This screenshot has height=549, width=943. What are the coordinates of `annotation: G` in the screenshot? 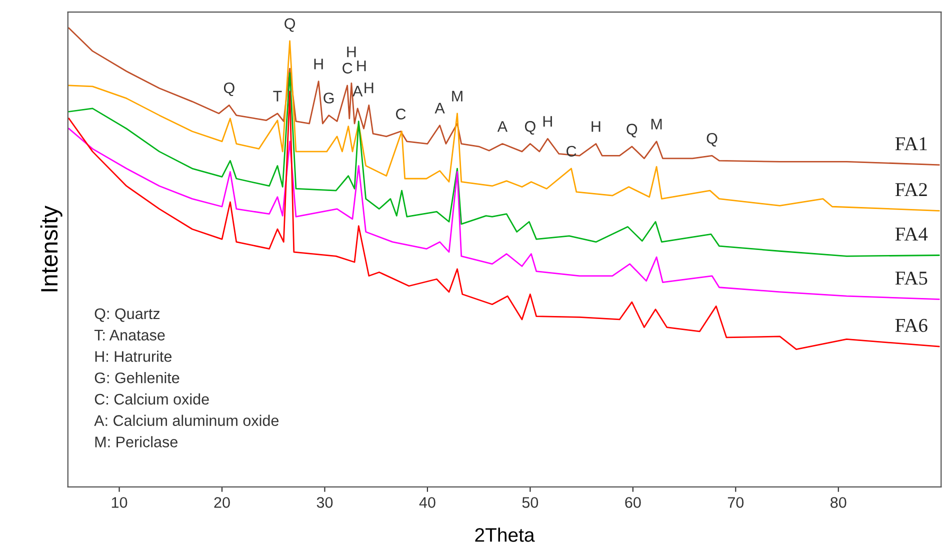 It's located at (329, 98).